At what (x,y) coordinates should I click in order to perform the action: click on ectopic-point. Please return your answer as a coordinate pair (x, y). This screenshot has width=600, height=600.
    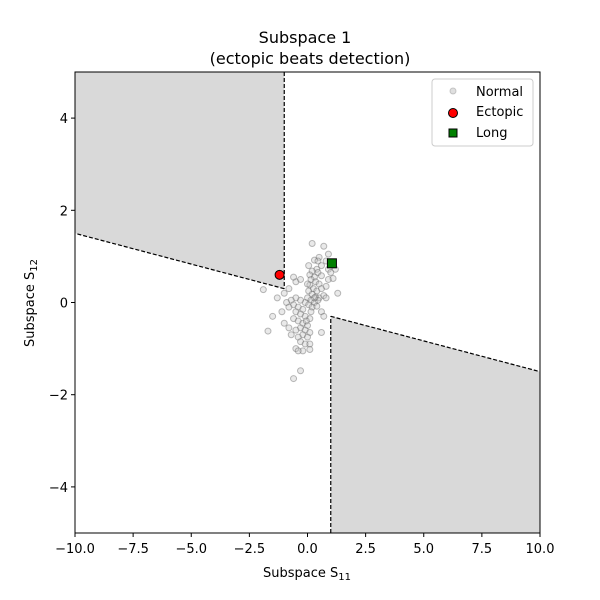
    Looking at the image, I should click on (279, 274).